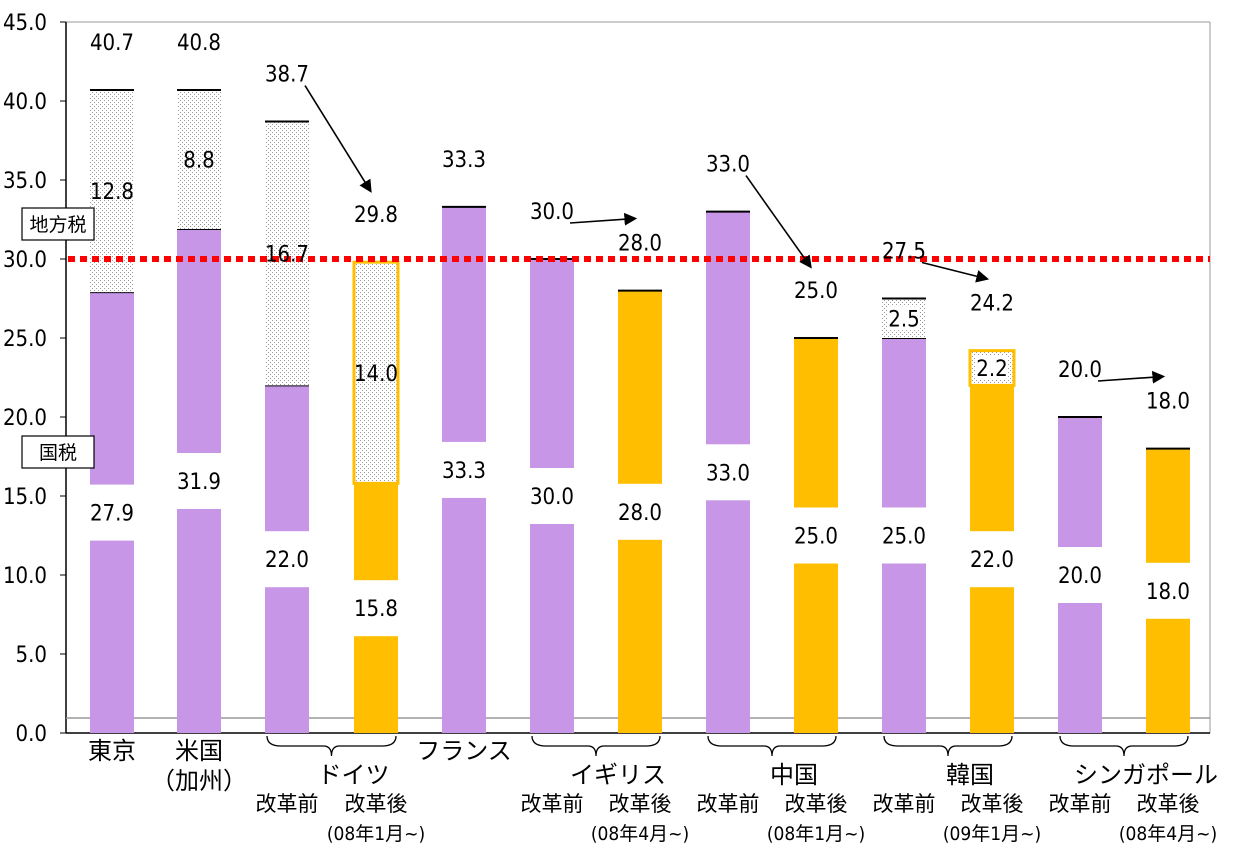 The width and height of the screenshot is (1256, 849). What do you see at coordinates (199, 43) in the screenshot?
I see `total-value-label: 40.8` at bounding box center [199, 43].